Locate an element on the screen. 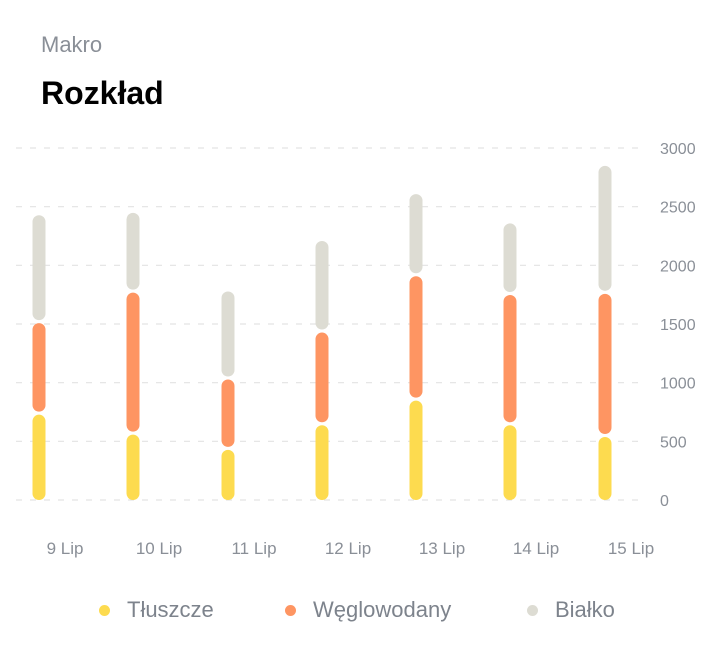 This screenshot has width=720, height=656. x-tick-label: 11 Lip is located at coordinates (253, 548).